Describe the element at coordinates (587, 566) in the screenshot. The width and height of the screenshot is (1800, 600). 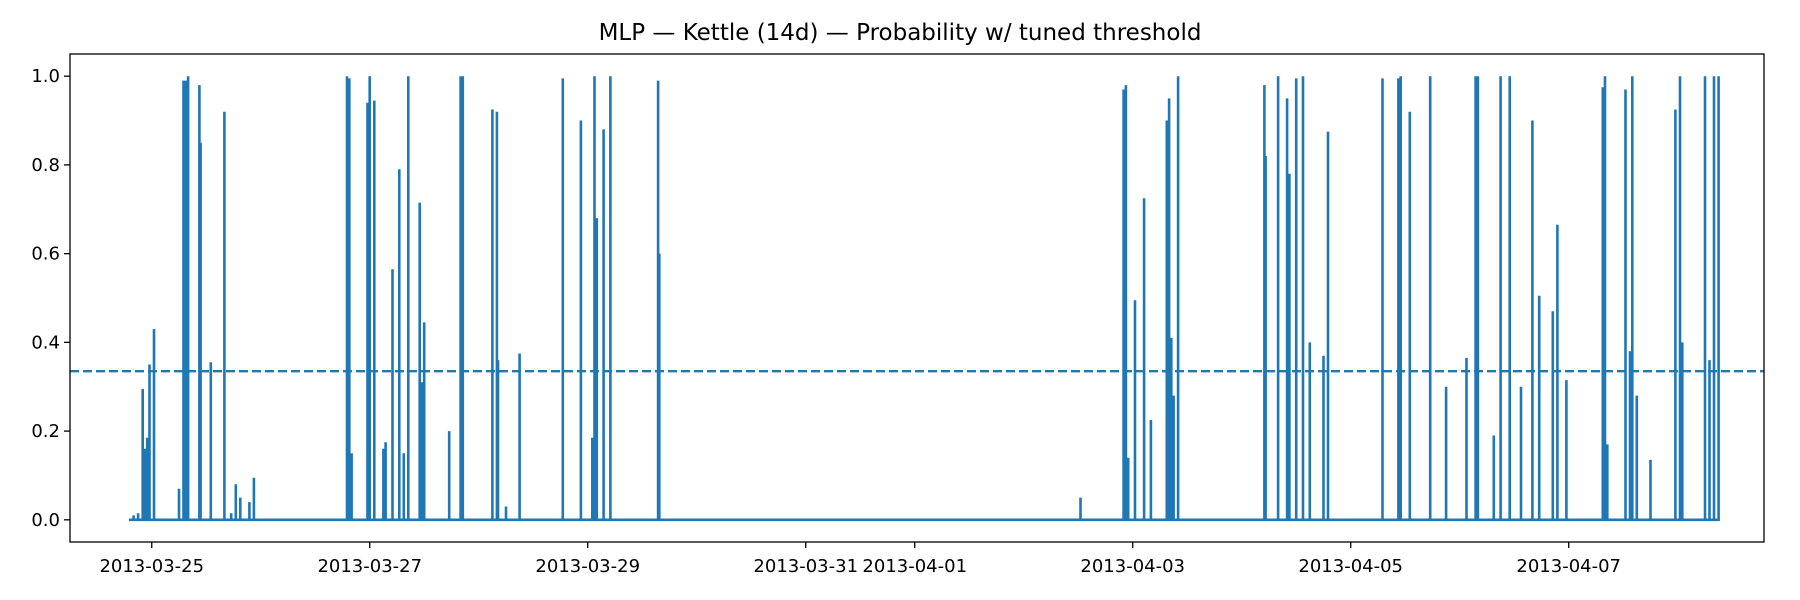
I see `x-tick-label: 2013-03-29` at that location.